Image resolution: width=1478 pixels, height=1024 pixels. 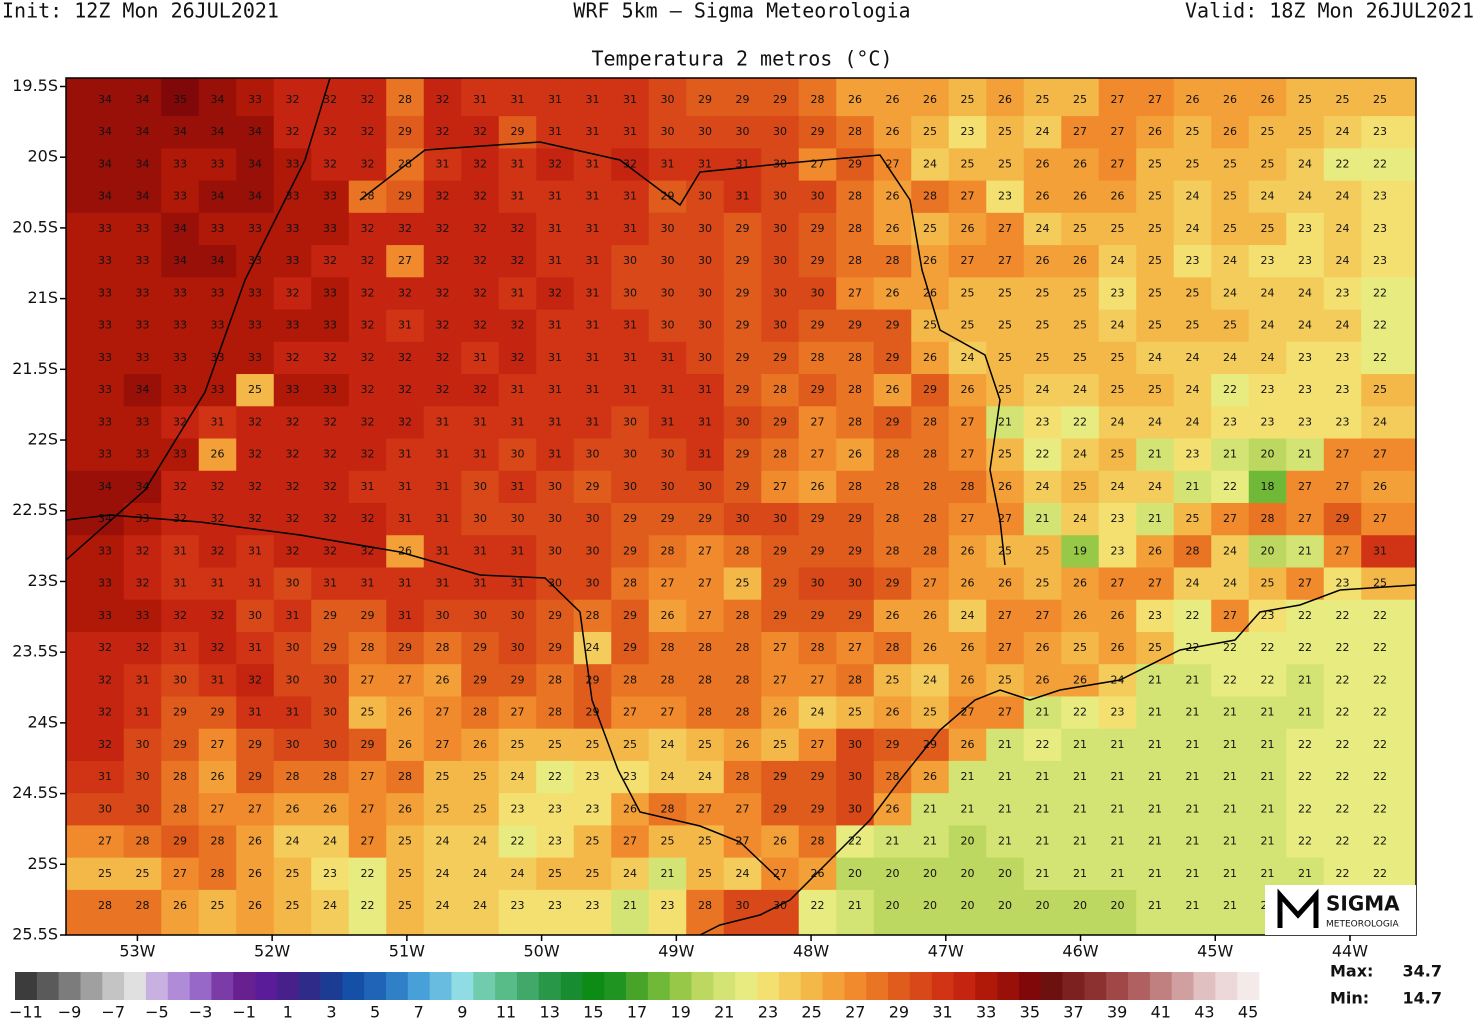 I want to click on y-tick-label: 23.5S, so click(x=35, y=651).